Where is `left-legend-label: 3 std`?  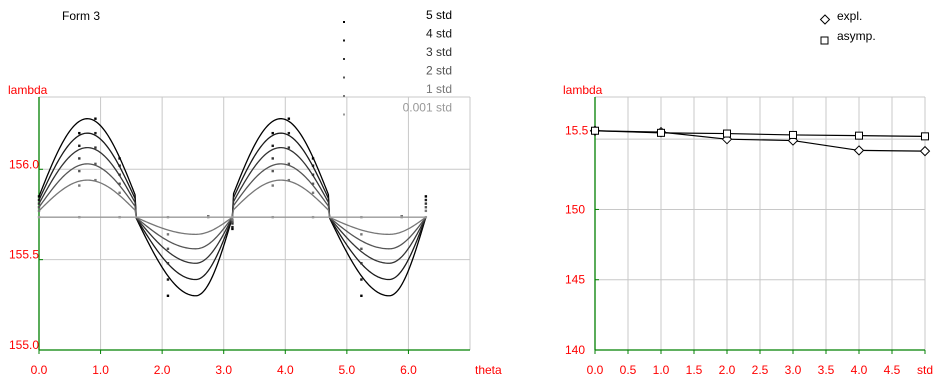 left-legend-label: 3 std is located at coordinates (439, 52).